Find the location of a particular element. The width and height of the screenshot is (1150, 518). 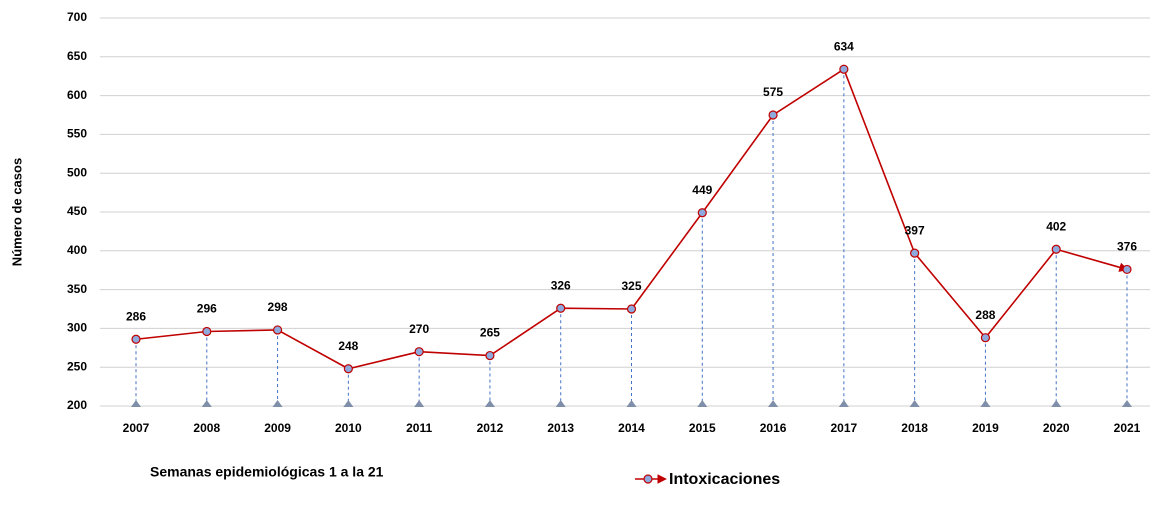

x-tick-label: 2014 is located at coordinates (631, 428).